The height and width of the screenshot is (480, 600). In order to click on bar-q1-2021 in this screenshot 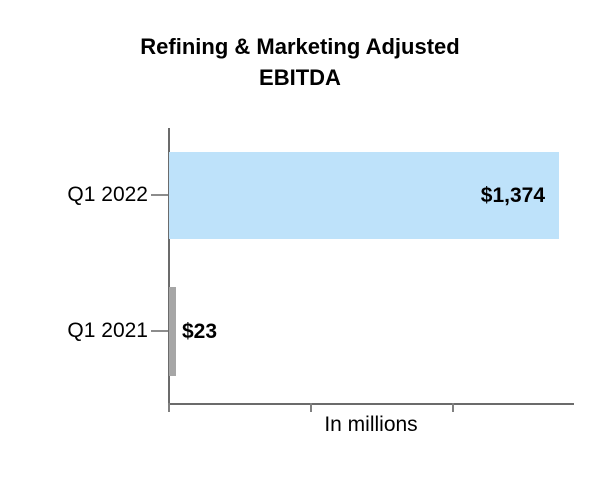, I will do `click(172, 331)`.